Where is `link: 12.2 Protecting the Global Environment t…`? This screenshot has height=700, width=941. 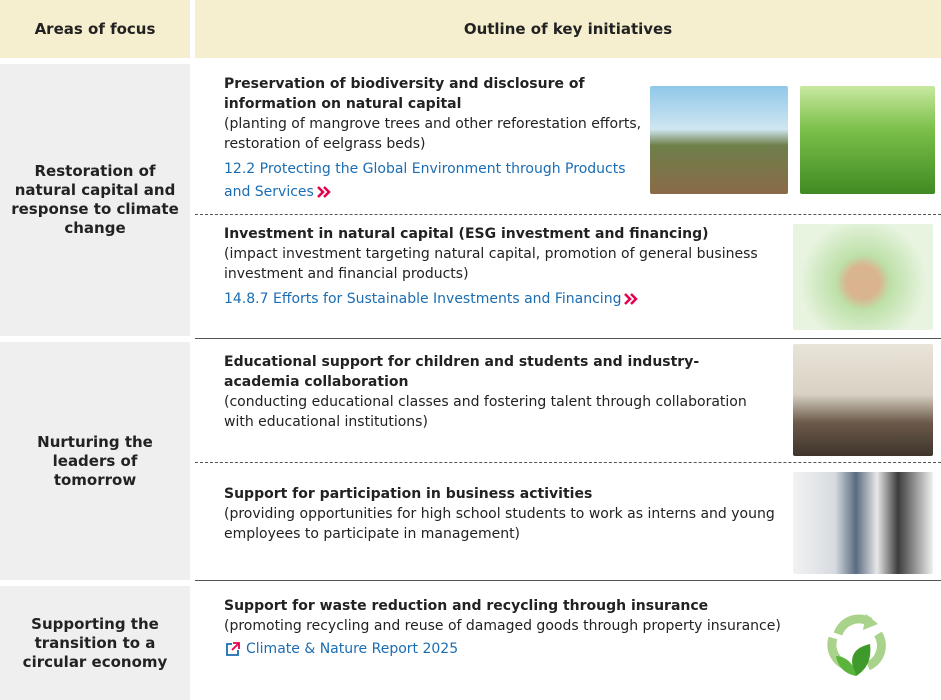 link: 12.2 Protecting the Global Environment t… is located at coordinates (434, 181).